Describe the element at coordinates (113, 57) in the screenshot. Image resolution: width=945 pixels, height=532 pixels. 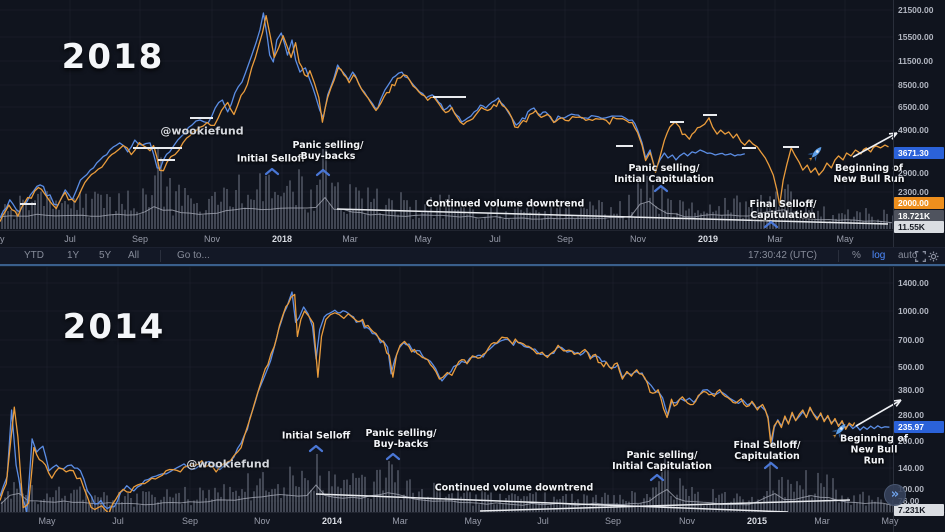
I see `year-label: 2018` at that location.